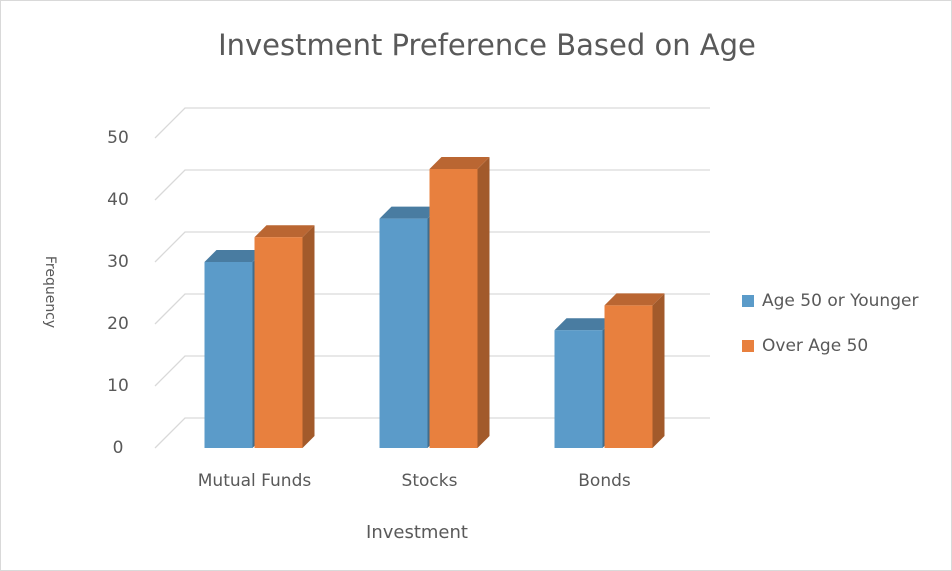 This screenshot has height=571, width=952. Describe the element at coordinates (815, 346) in the screenshot. I see `legend-label: Over Age 50` at that location.